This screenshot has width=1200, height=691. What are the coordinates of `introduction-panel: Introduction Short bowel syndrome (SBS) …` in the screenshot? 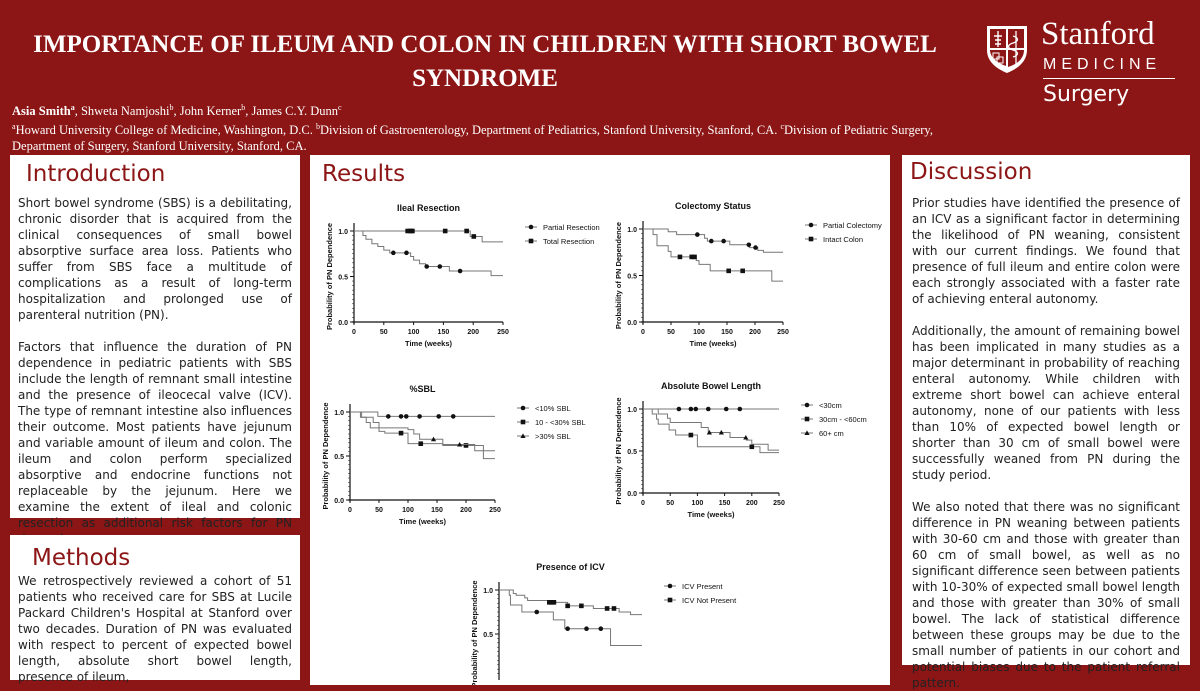 It's located at (155, 350).